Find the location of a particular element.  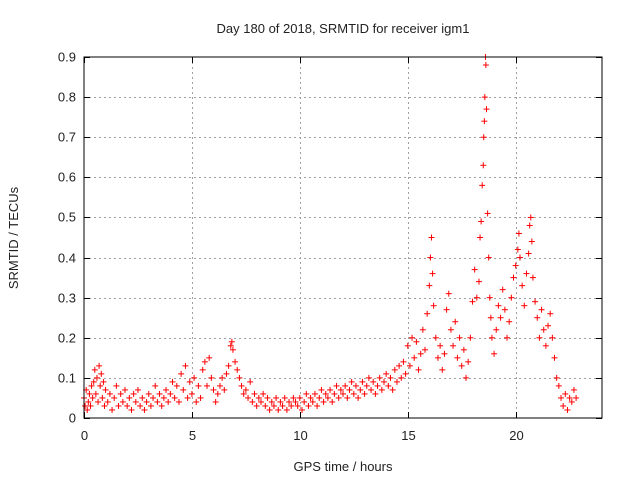

y-tick-label: 0.4 is located at coordinates (67, 258).